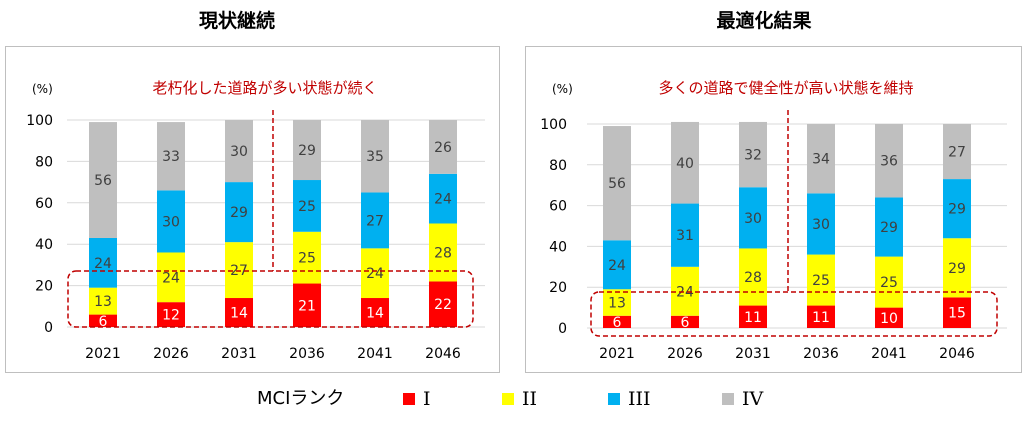 The height and width of the screenshot is (426, 1026). I want to click on data-label: 35, so click(375, 157).